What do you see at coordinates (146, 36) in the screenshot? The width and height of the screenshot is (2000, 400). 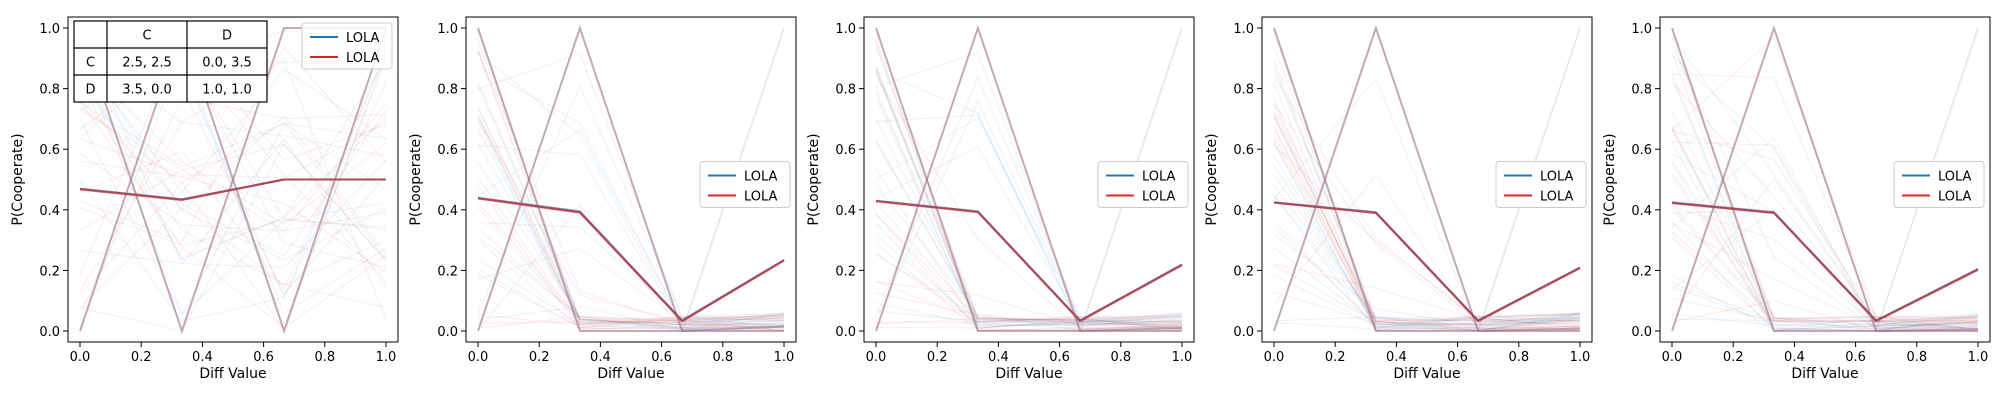 I see `table-col-header: C` at bounding box center [146, 36].